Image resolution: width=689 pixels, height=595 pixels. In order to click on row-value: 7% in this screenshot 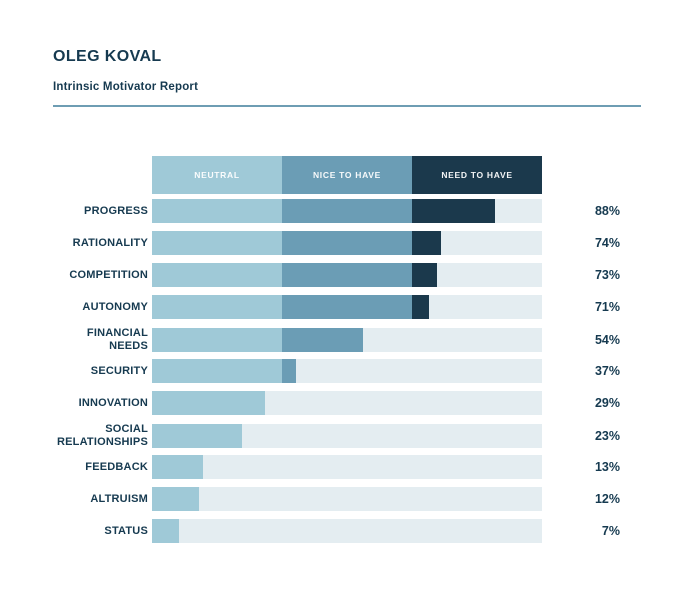, I will do `click(610, 531)`.